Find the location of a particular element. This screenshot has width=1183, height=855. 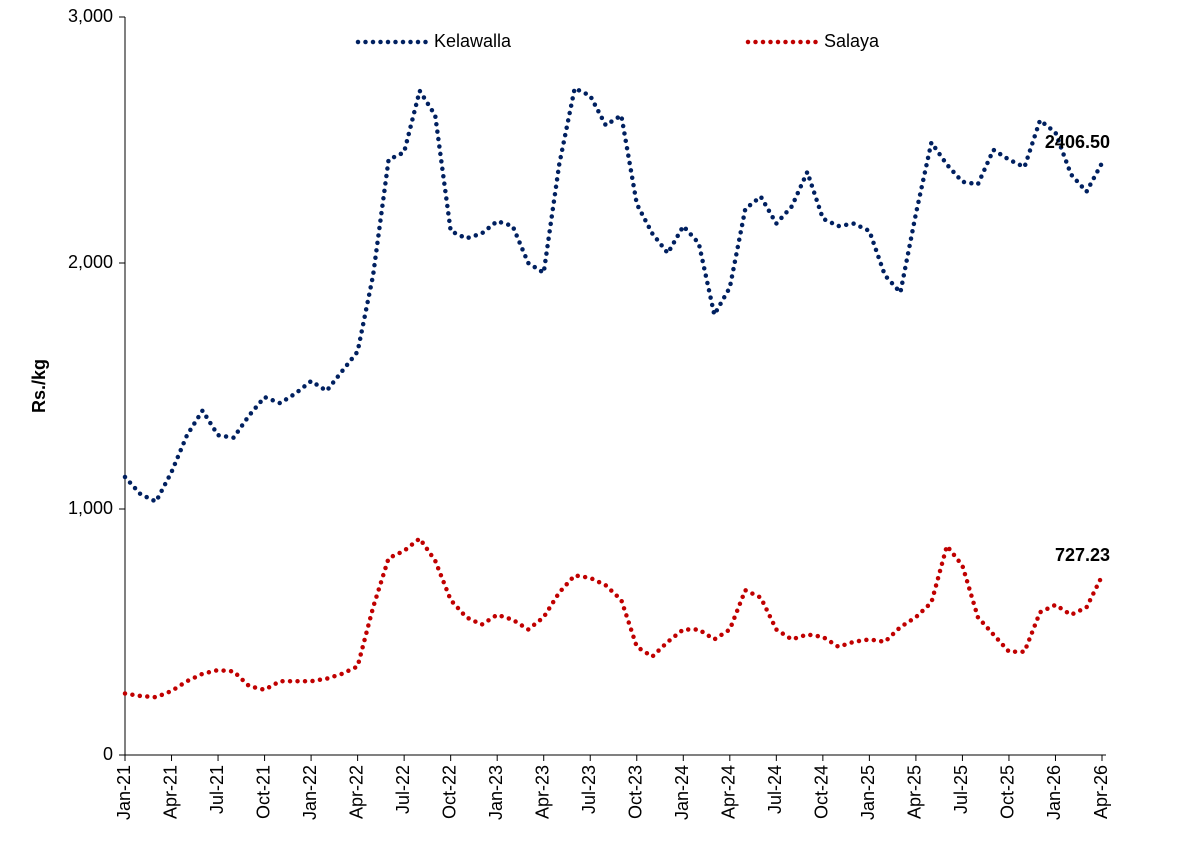

y-tick-label: 3,000 is located at coordinates (90, 16).